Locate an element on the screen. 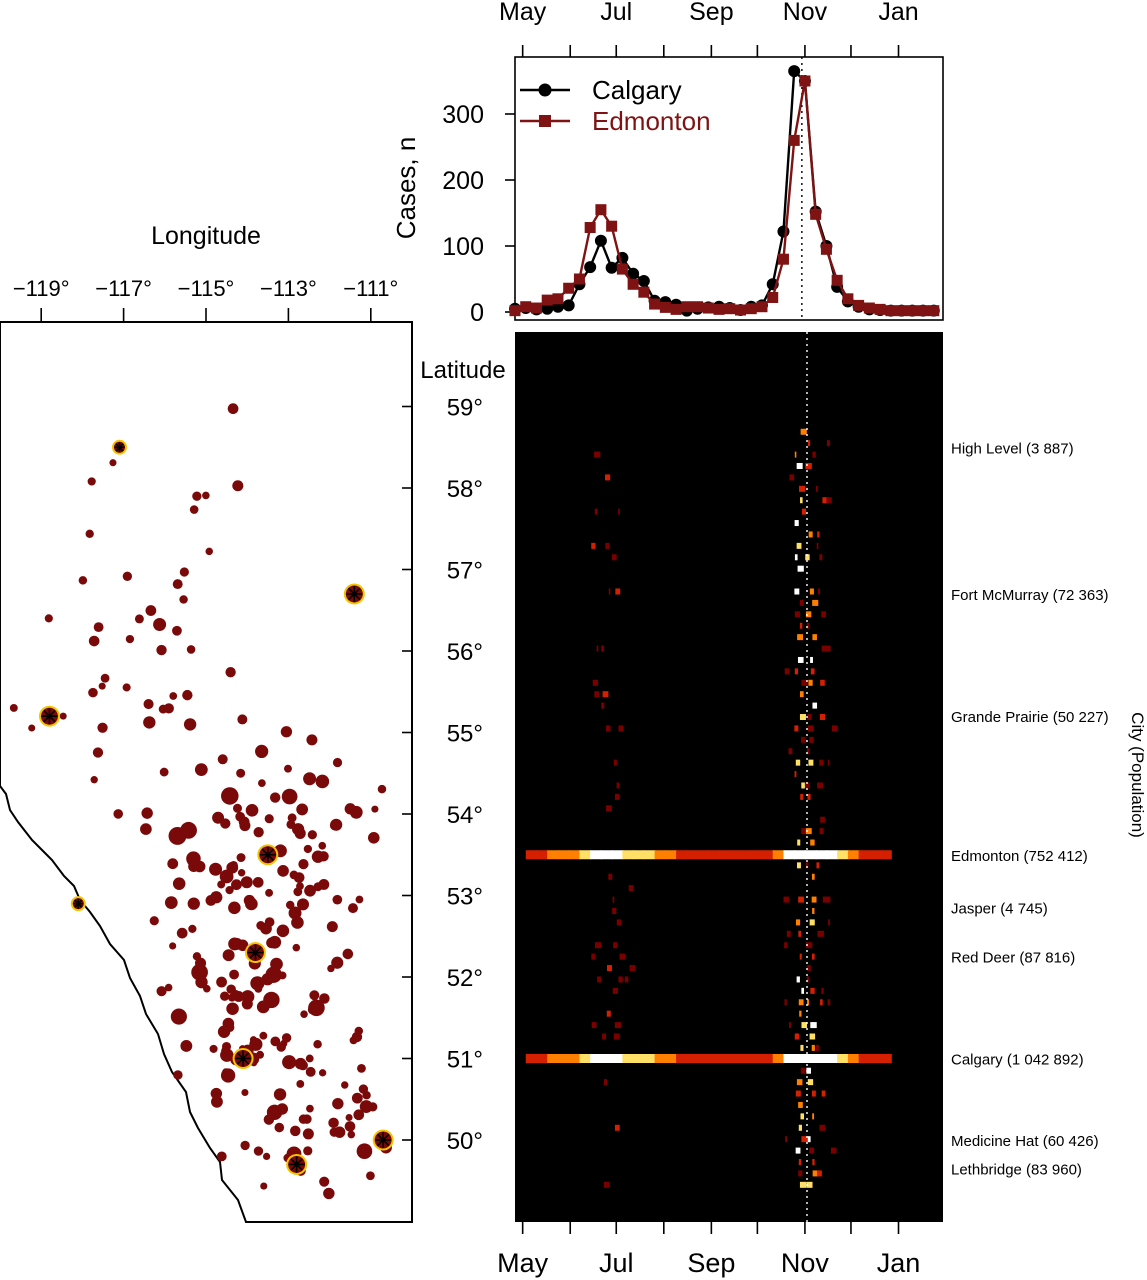  lon-tick-label-1: −117° is located at coordinates (123, 288).